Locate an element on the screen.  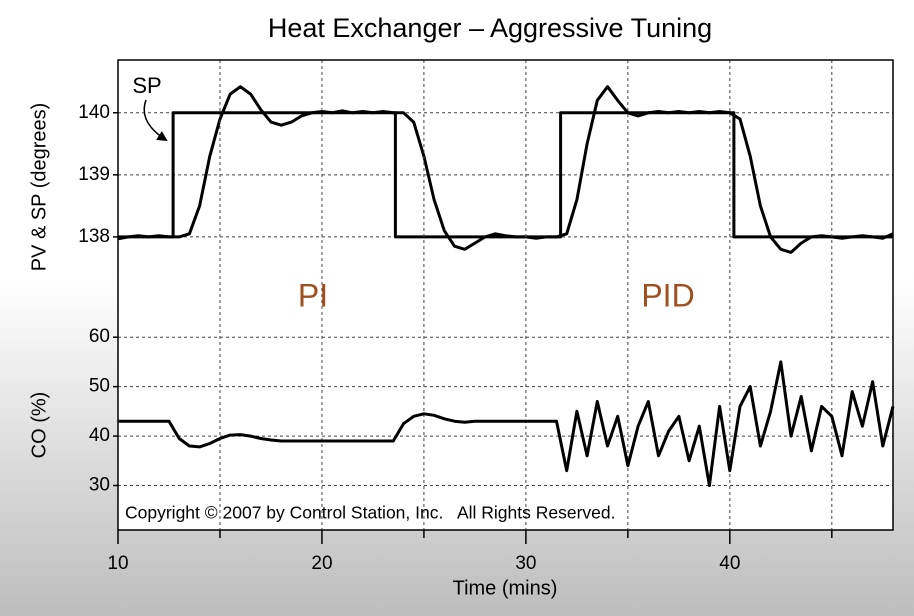
y-tick-label: 40 is located at coordinates (99, 435).